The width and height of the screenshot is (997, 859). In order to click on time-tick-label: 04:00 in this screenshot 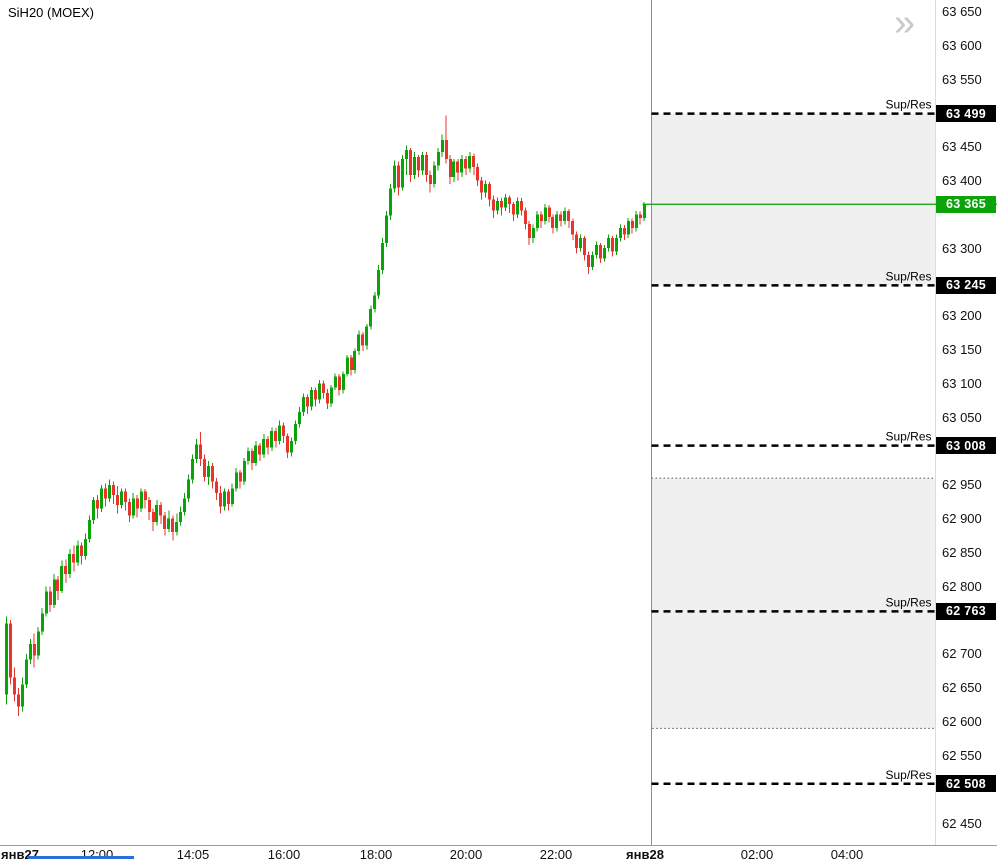, I will do `click(847, 853)`.